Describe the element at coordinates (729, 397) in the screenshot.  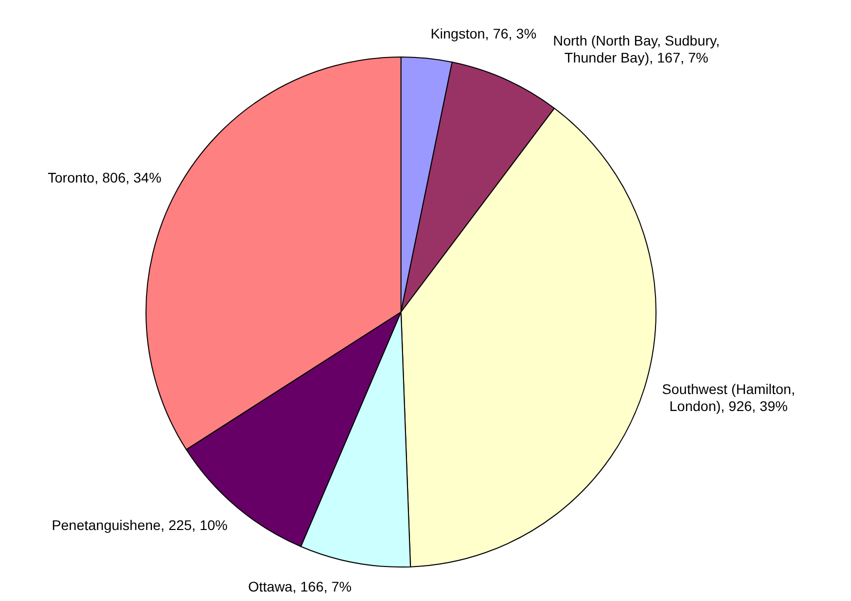
I see `slice-label: Southwest (Hamilton, London), 926, 39%` at that location.